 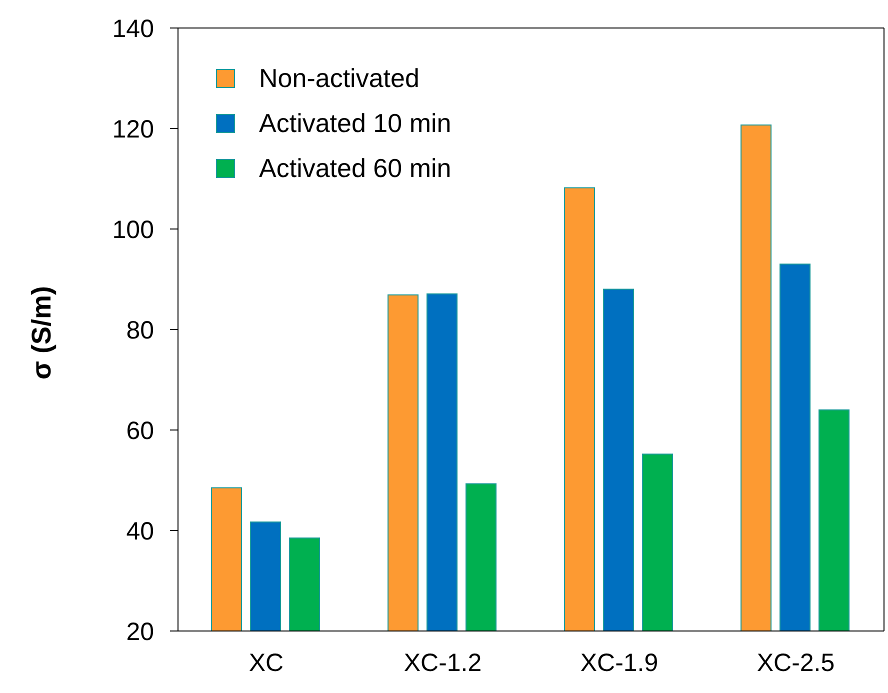 What do you see at coordinates (133, 129) in the screenshot?
I see `y-tick-label: 120` at bounding box center [133, 129].